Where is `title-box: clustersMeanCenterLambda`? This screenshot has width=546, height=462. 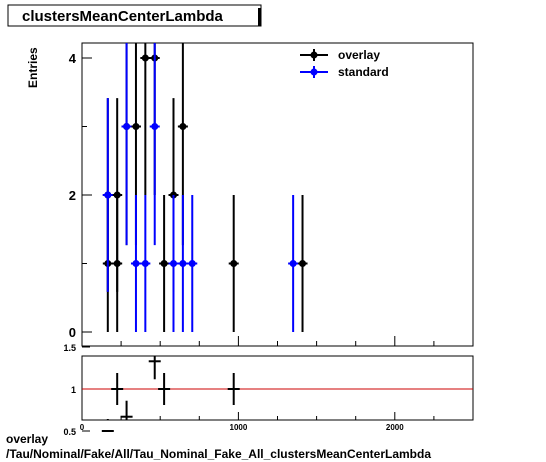 title-box: clustersMeanCenterLambda is located at coordinates (134, 15).